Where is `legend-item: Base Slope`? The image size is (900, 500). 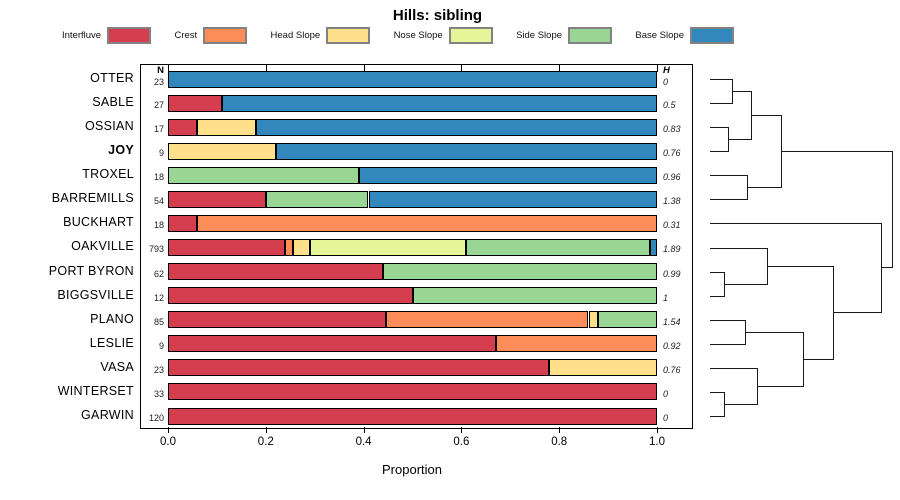 legend-item: Base Slope is located at coordinates (684, 35).